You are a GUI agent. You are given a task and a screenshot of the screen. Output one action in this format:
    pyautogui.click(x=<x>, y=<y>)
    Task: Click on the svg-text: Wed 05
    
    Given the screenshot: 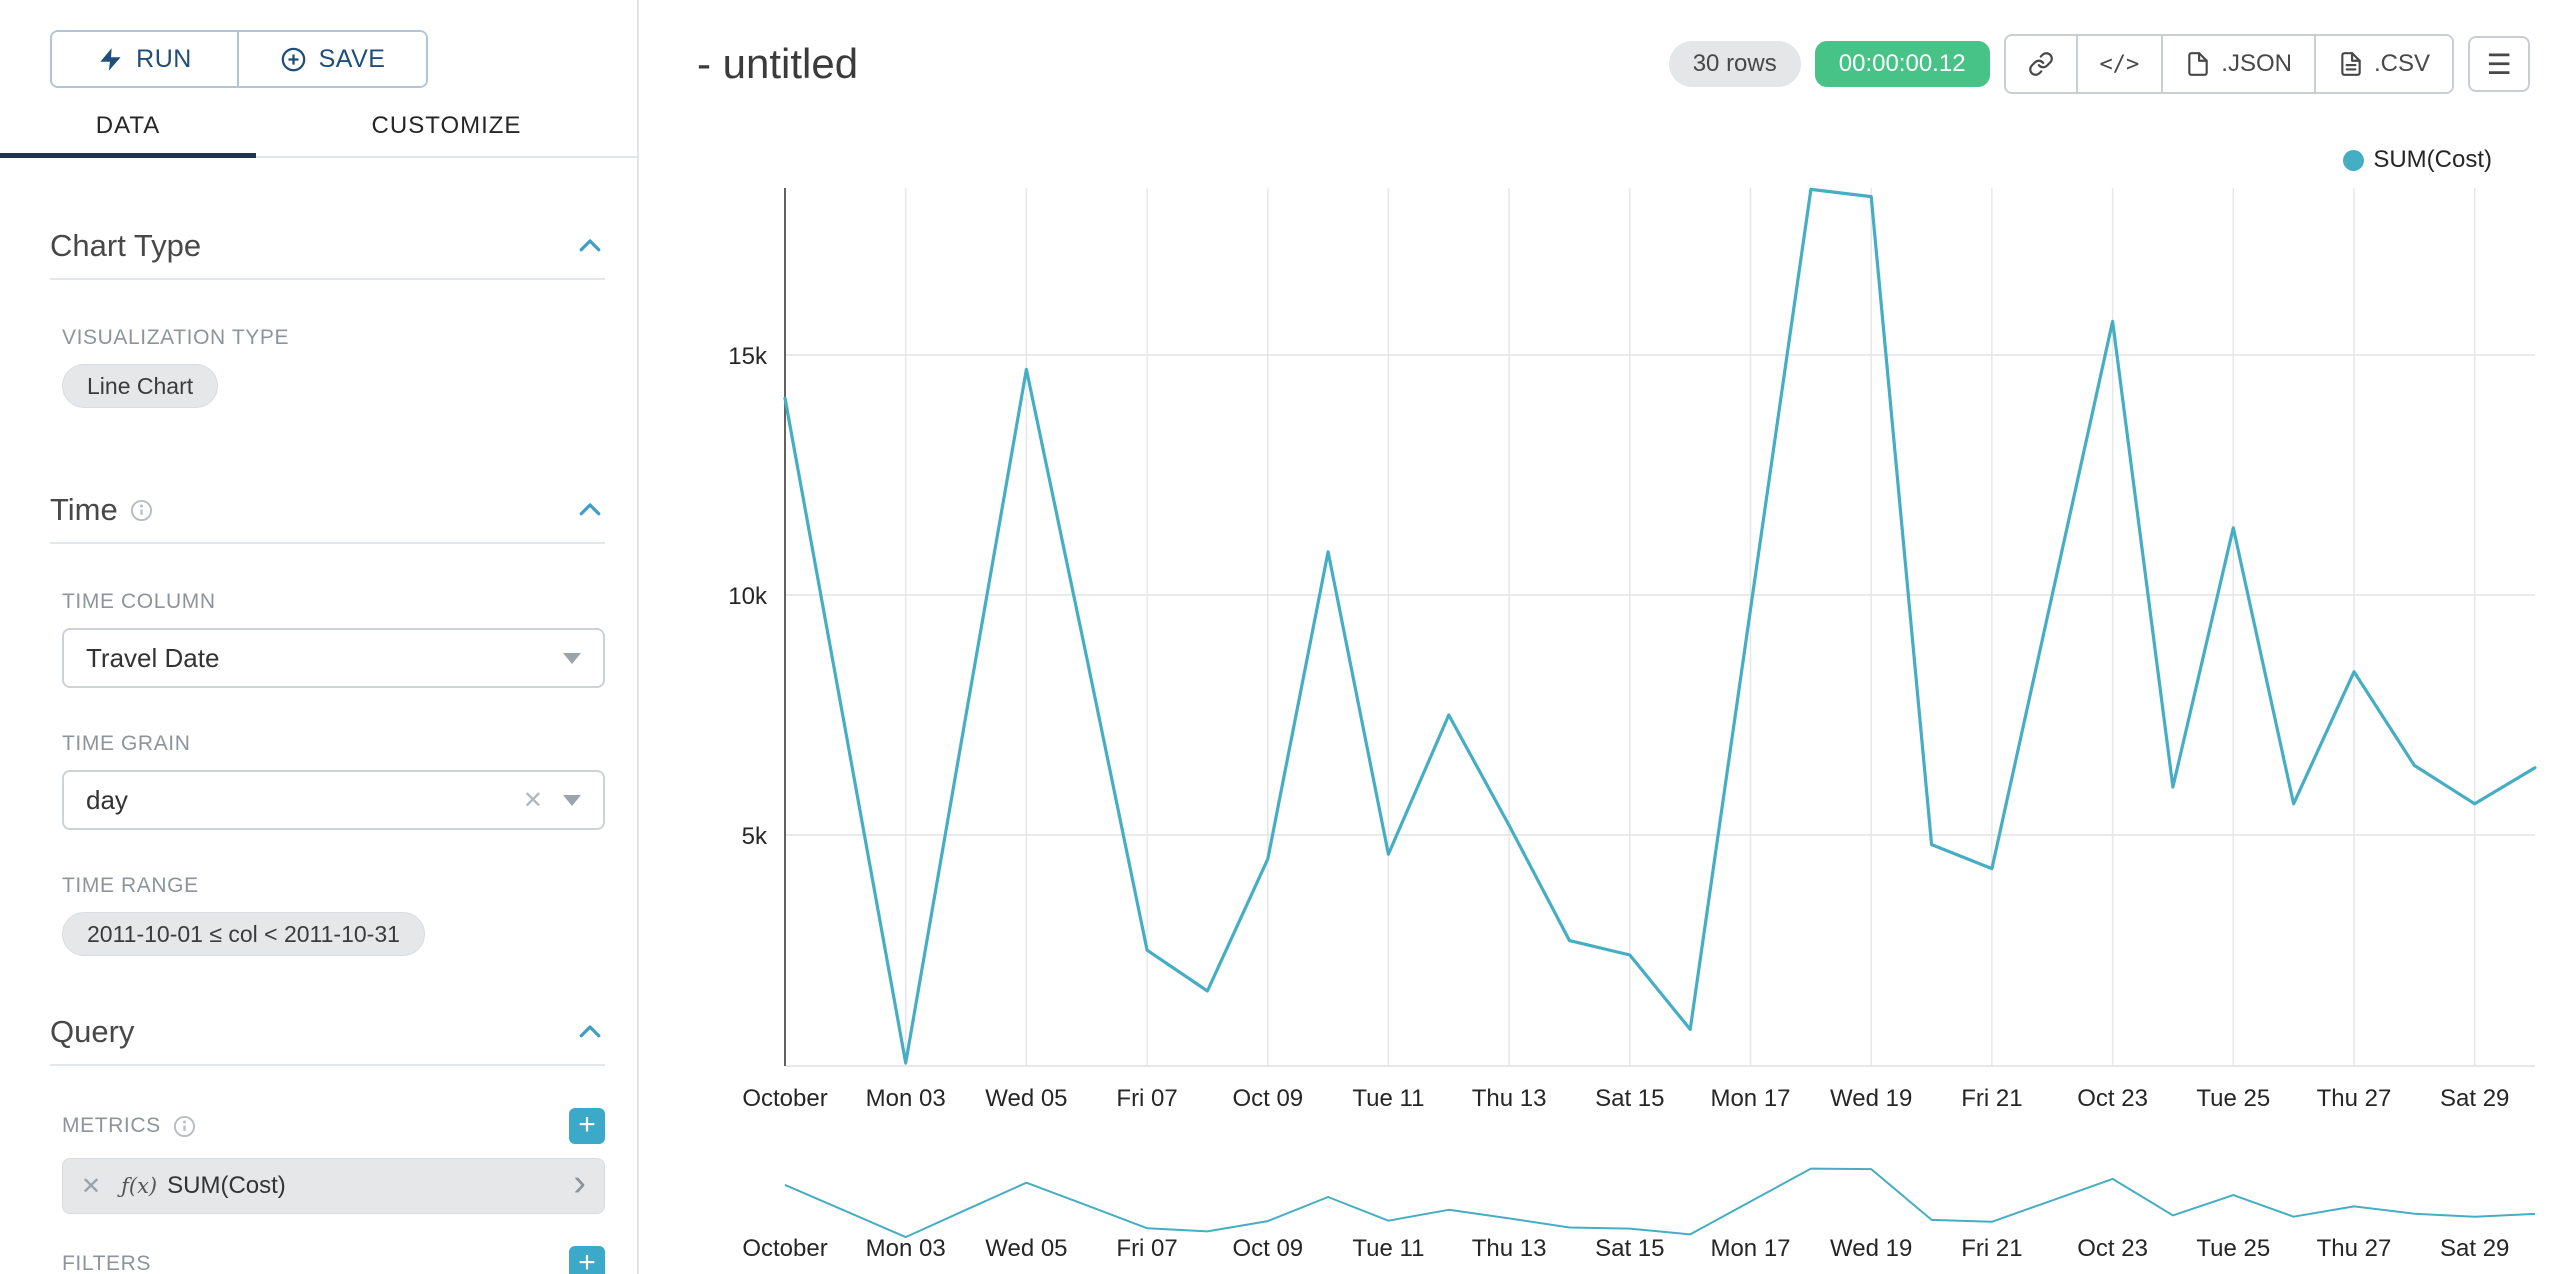 What is the action you would take?
    pyautogui.click(x=1026, y=1248)
    